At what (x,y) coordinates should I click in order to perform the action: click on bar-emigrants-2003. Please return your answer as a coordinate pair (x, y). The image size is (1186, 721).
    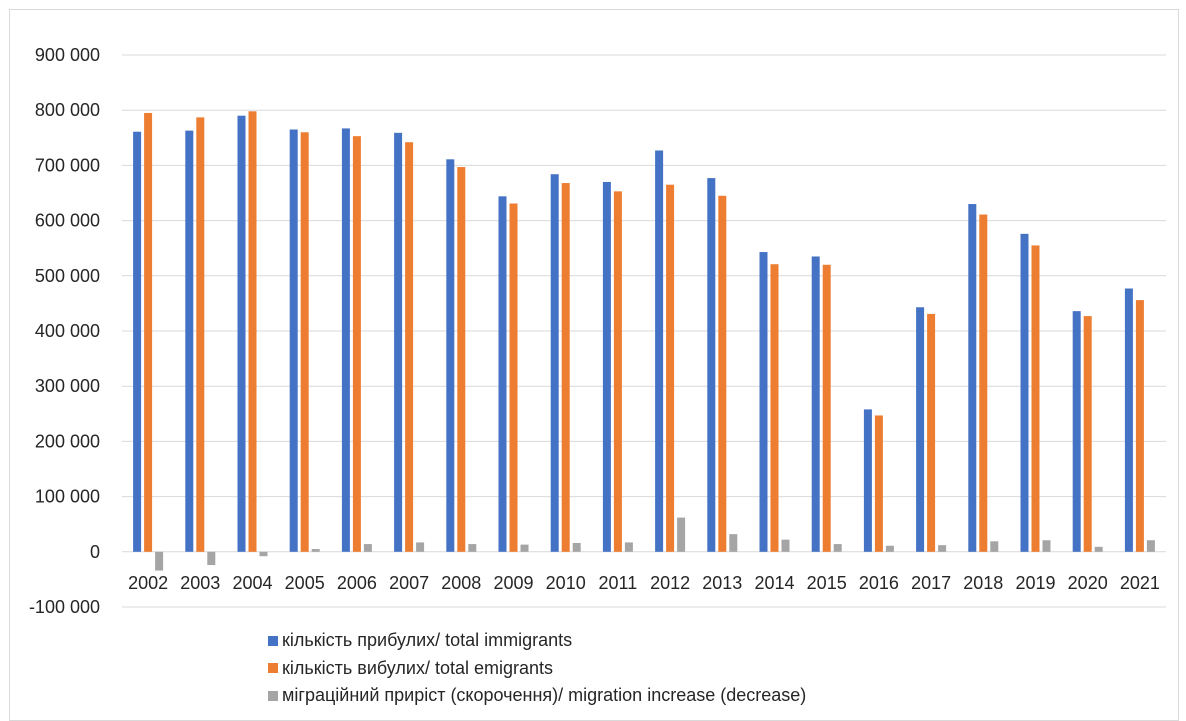
    Looking at the image, I should click on (200, 334).